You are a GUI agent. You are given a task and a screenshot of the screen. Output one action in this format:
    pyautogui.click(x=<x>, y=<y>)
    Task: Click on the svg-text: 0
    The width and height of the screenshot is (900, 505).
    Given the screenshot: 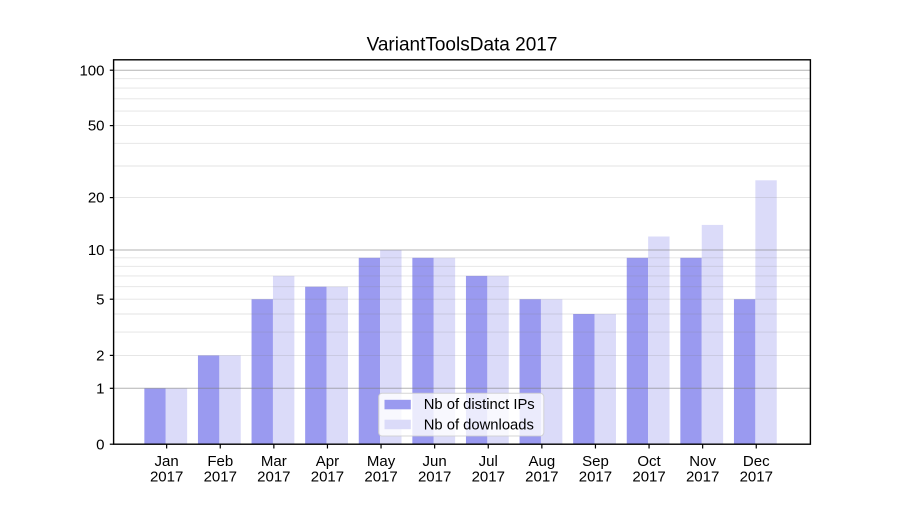 What is the action you would take?
    pyautogui.click(x=100, y=444)
    